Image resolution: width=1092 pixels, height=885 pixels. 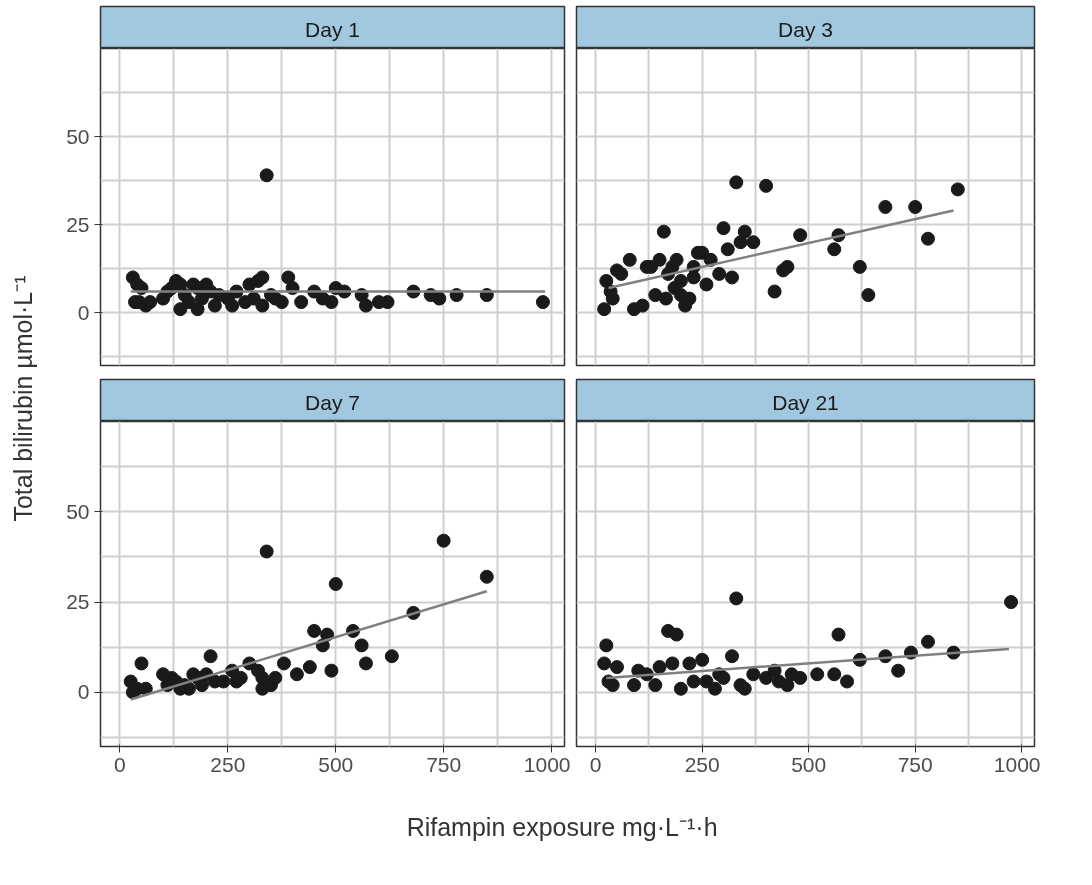 What do you see at coordinates (805, 30) in the screenshot?
I see `chart-title: Day 3` at bounding box center [805, 30].